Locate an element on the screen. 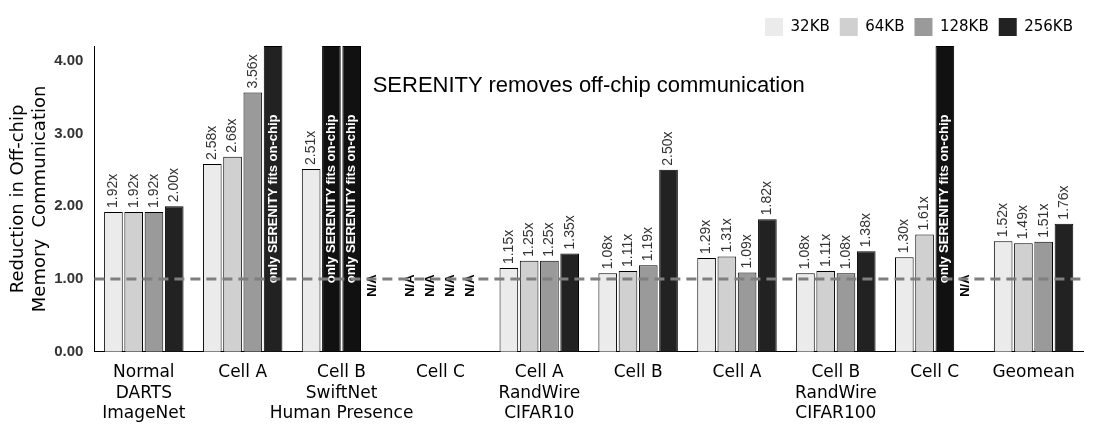  data-label: 1.30x is located at coordinates (903, 236).